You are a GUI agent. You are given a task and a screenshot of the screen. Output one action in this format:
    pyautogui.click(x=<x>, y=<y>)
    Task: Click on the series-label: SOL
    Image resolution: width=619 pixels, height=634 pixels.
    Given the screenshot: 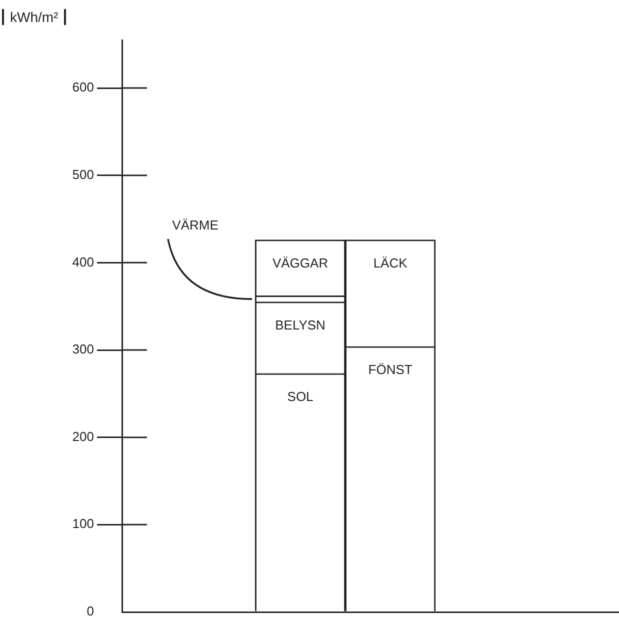 What is the action you would take?
    pyautogui.click(x=300, y=396)
    